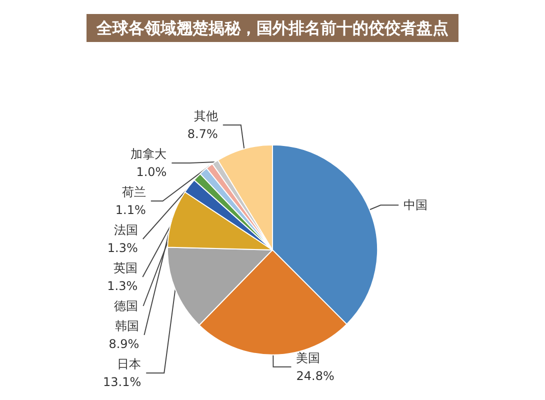 This screenshot has height=400, width=545. Describe the element at coordinates (126, 230) in the screenshot. I see `slice-label: 法国` at that location.